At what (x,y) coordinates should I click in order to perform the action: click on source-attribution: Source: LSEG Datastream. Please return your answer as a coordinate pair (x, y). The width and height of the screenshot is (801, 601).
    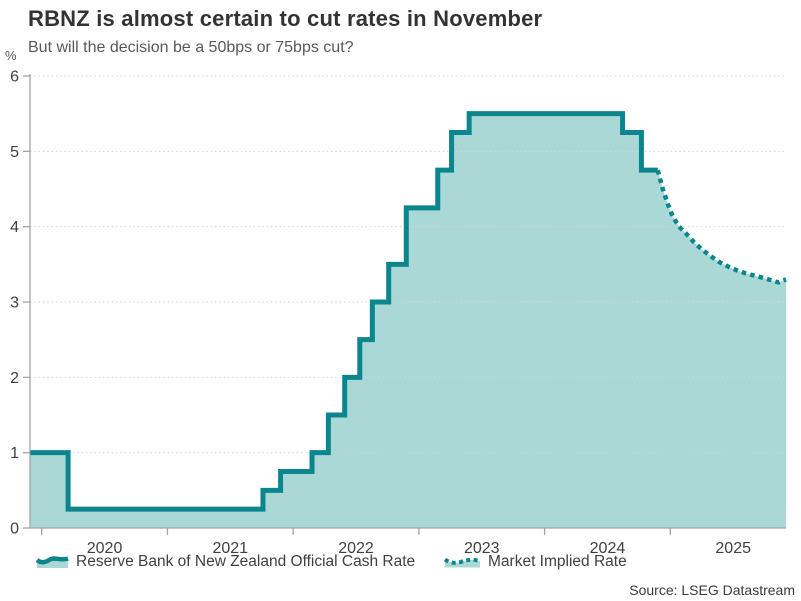
    Looking at the image, I should click on (712, 590).